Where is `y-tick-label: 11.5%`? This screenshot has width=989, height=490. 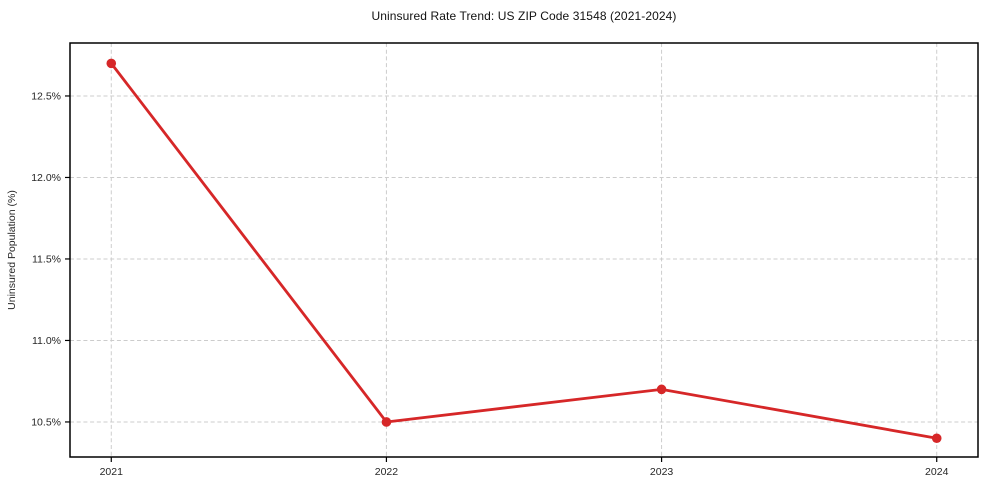 y-tick-label: 11.5% is located at coordinates (46, 259).